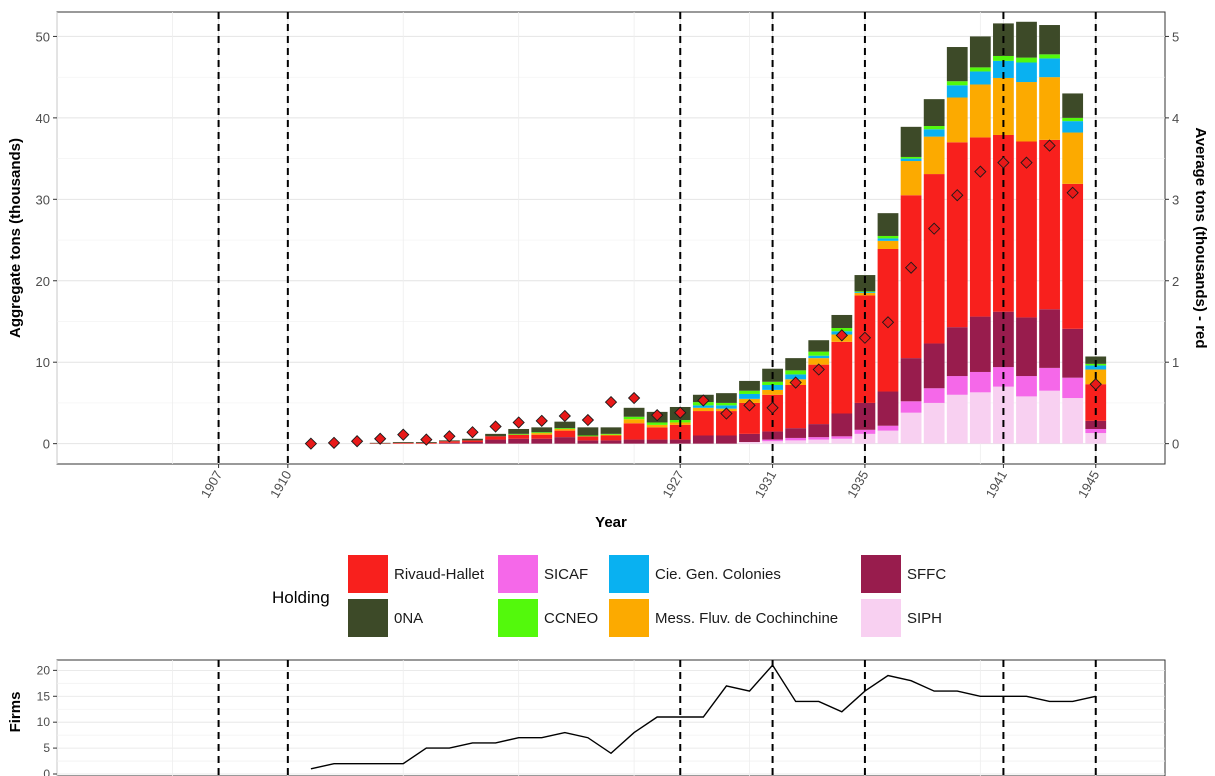 This screenshot has height=776, width=1215. Describe the element at coordinates (842, 377) in the screenshot. I see `bar-segment-rivaud-hallet-1934` at that location.